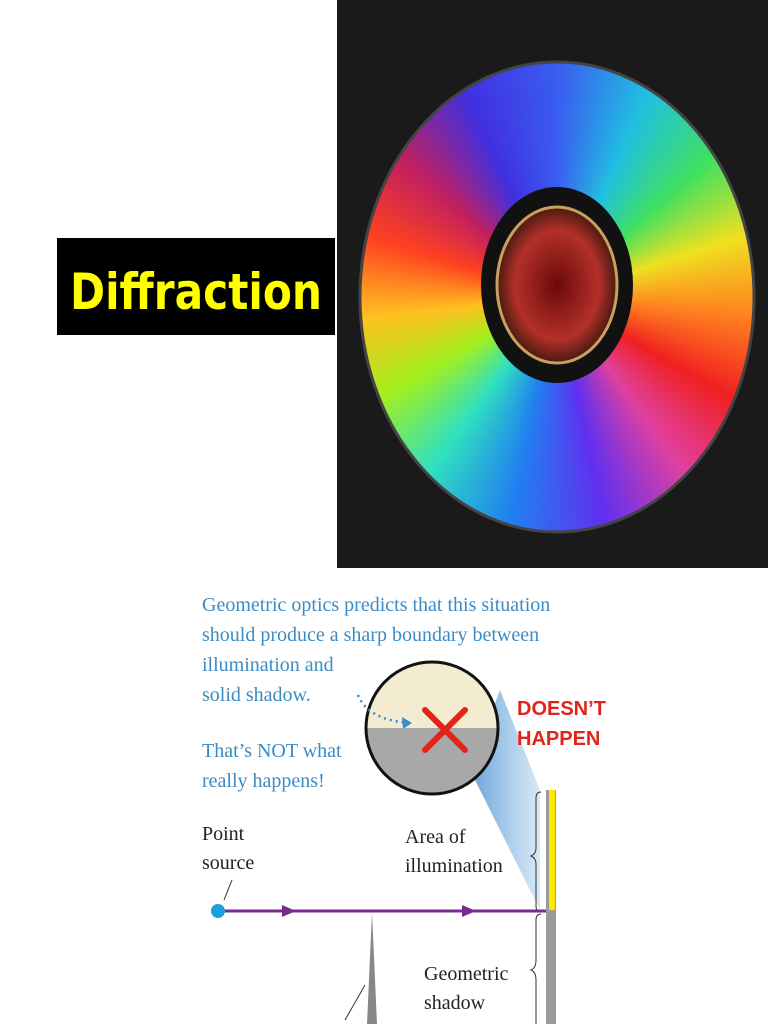 Image resolution: width=768 pixels, height=1024 pixels. Describe the element at coordinates (558, 739) in the screenshot. I see `label-line: HAPPEN` at that location.